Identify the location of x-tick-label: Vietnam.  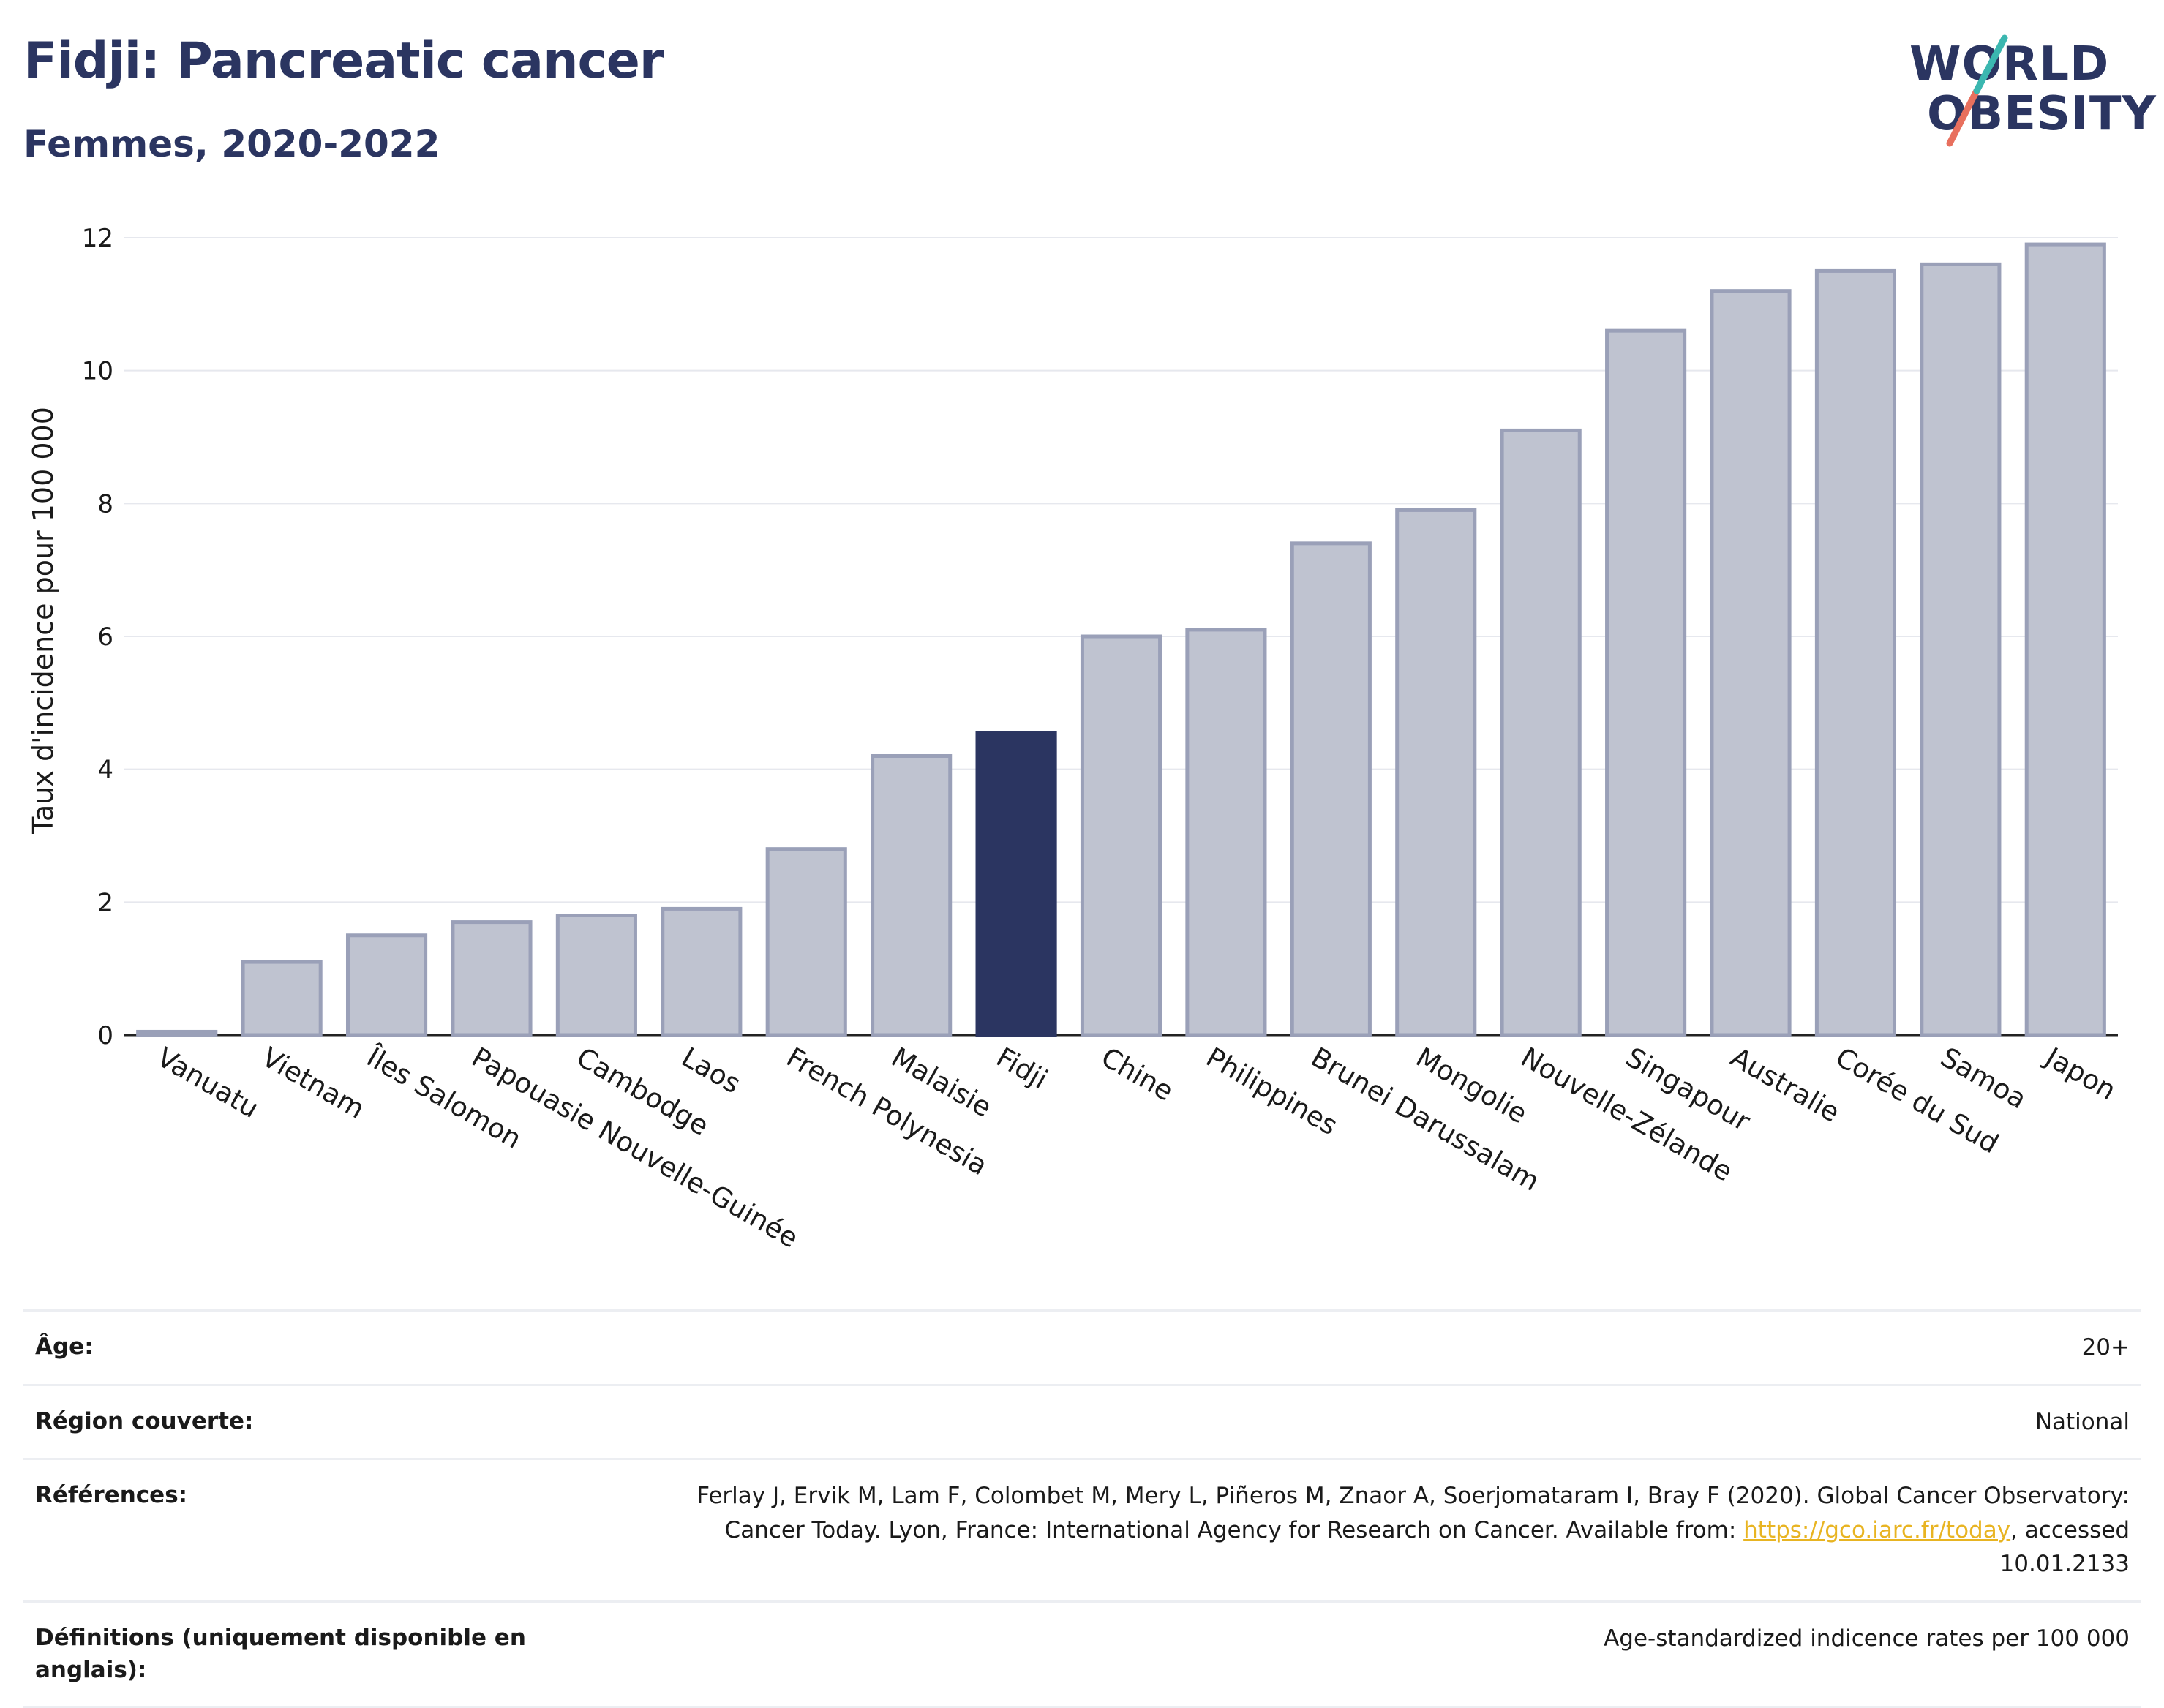
(313, 1083).